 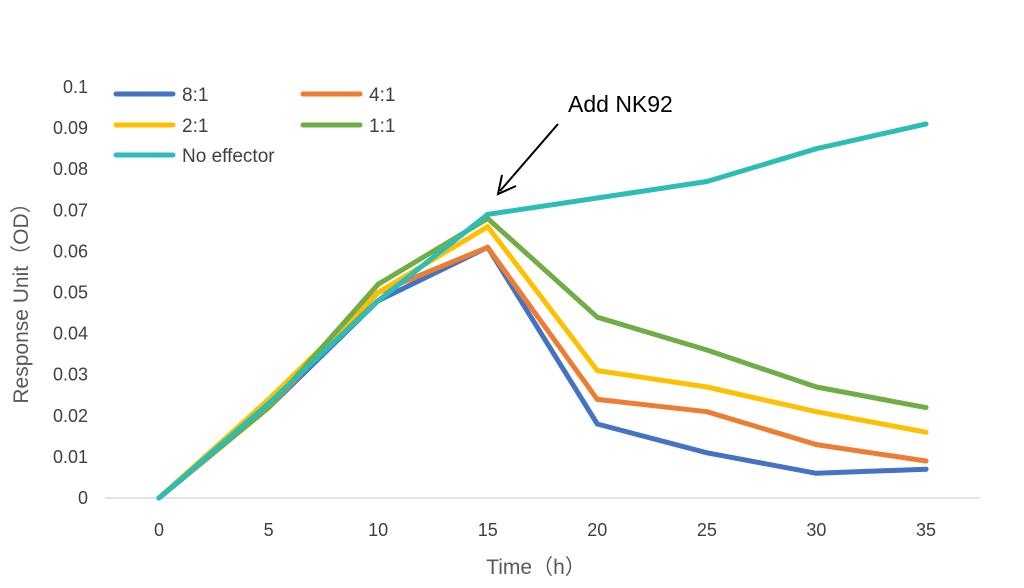 What do you see at coordinates (70, 334) in the screenshot?
I see `y-tick-label: 0.04` at bounding box center [70, 334].